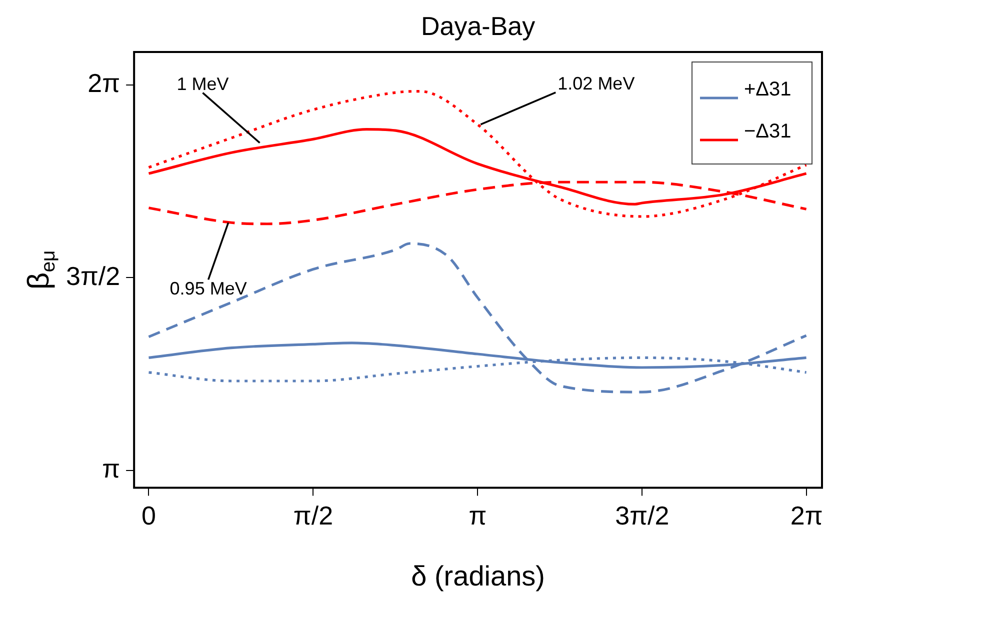  What do you see at coordinates (478, 576) in the screenshot?
I see `x-axis-title: δ (radians)` at bounding box center [478, 576].